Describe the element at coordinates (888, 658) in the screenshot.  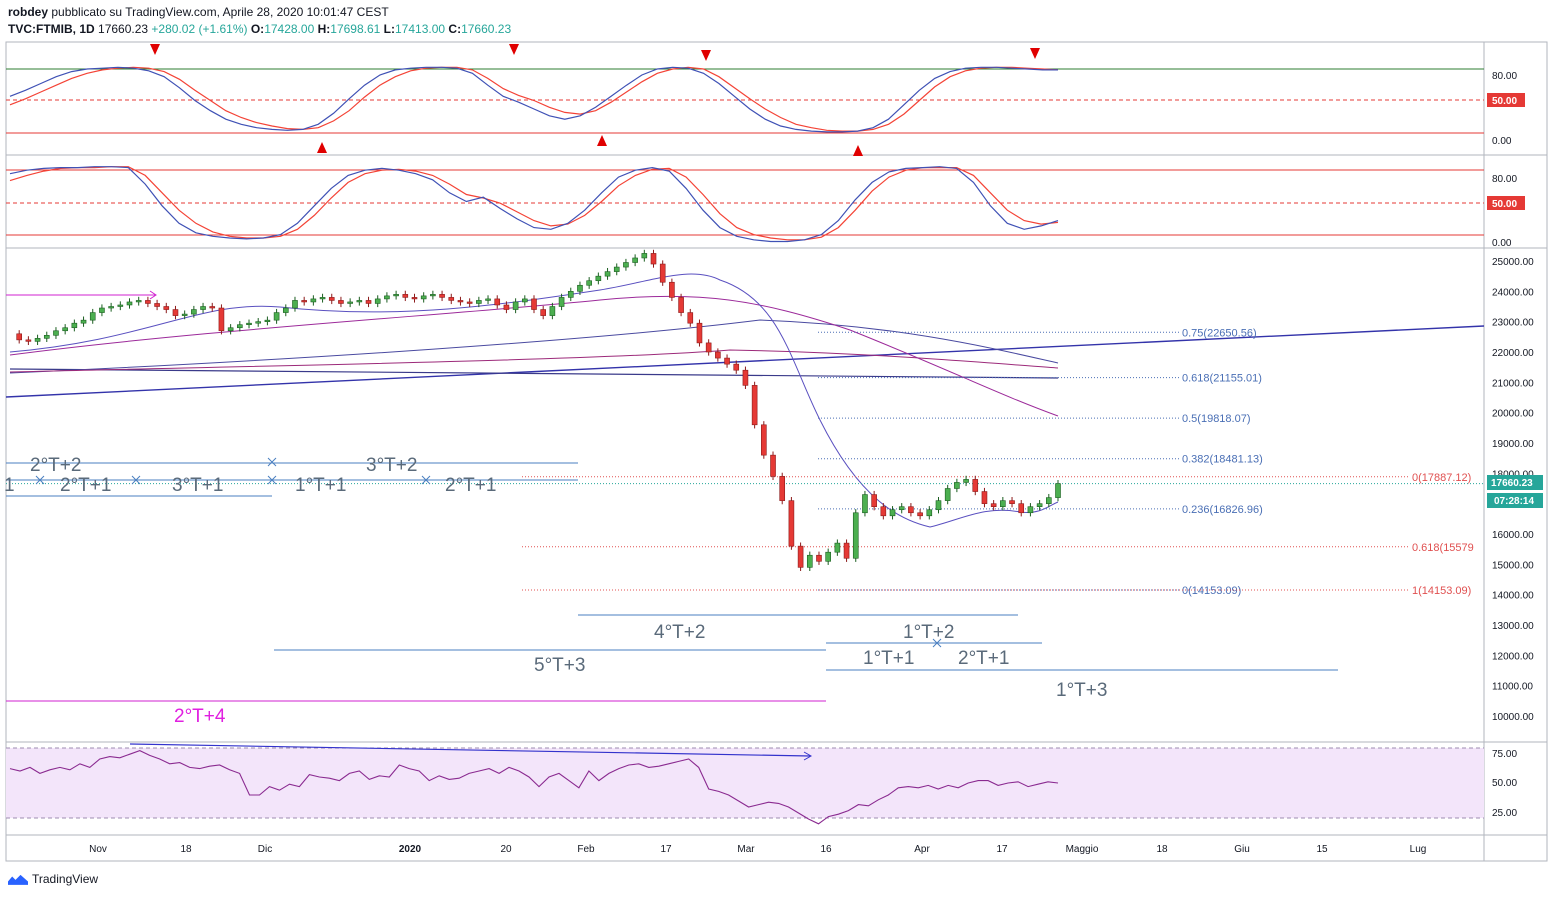
I see `cycle-label: 1°T+1` at that location.